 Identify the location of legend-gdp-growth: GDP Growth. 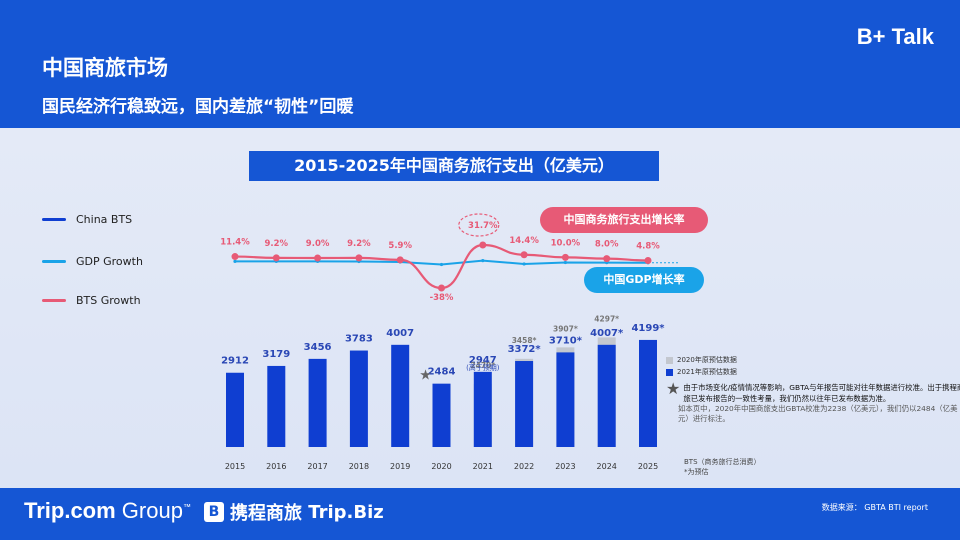
(92, 261).